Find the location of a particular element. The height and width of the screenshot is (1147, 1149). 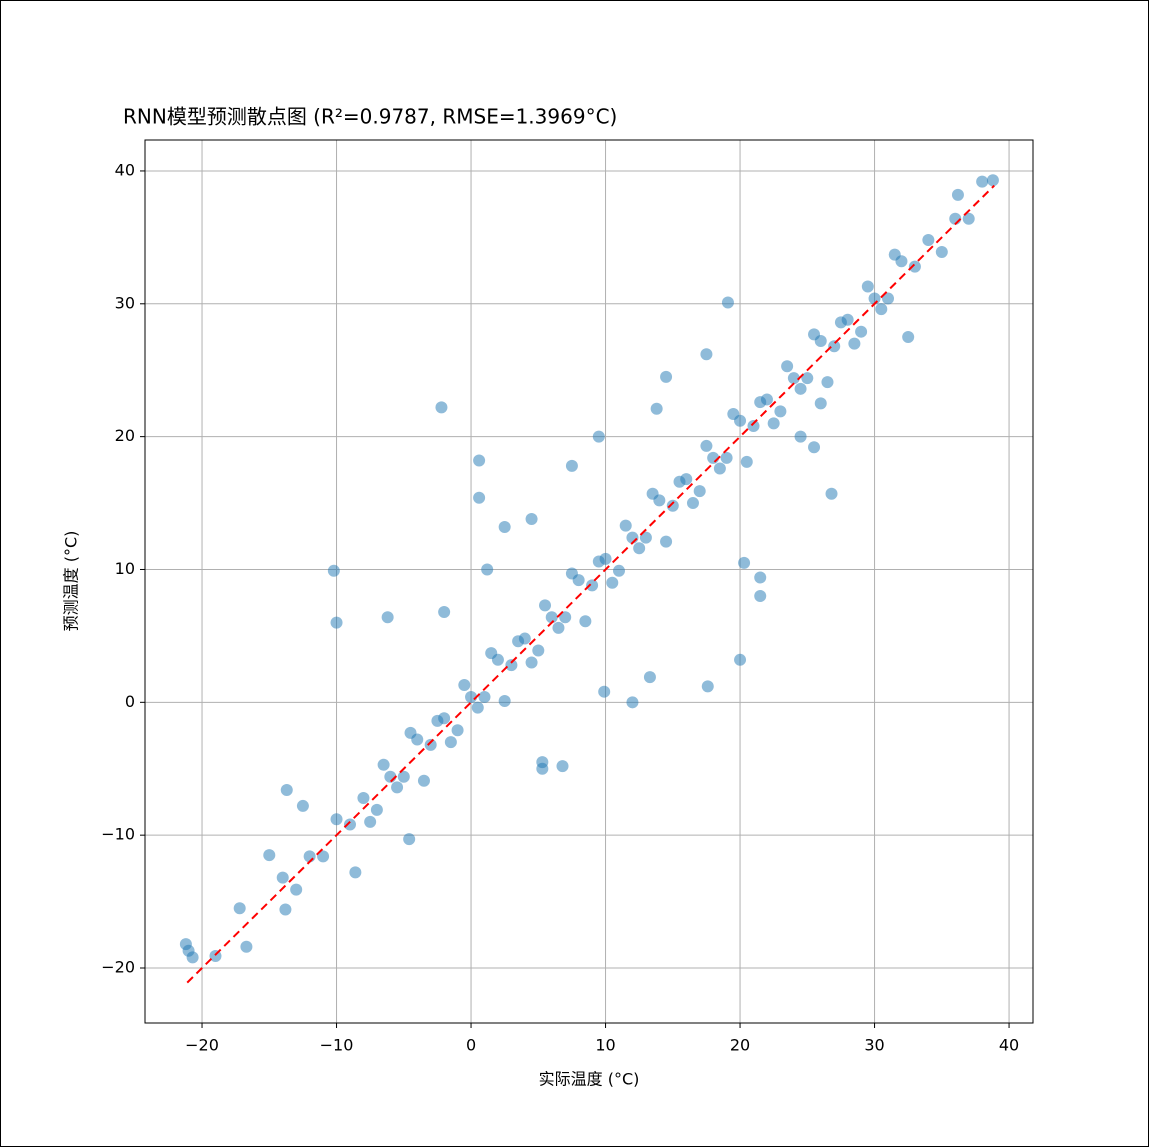

y-tick-label: −20 is located at coordinates (118, 967).